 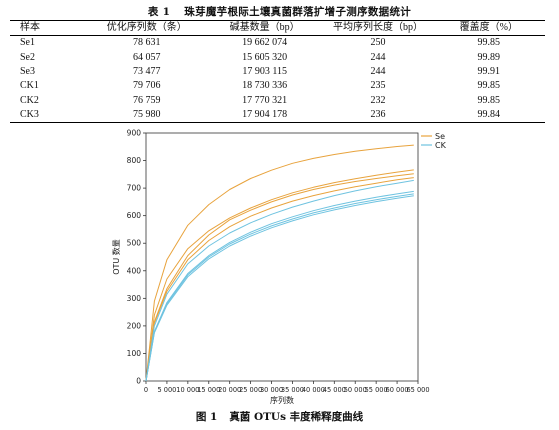 I want to click on y-tick-label: 300, so click(x=134, y=298).